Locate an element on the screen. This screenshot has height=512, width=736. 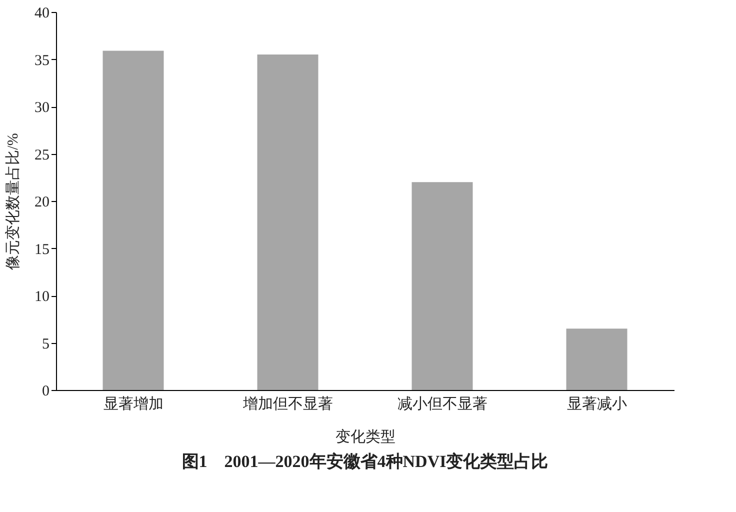
y-tick-label: 40 is located at coordinates (42, 14).